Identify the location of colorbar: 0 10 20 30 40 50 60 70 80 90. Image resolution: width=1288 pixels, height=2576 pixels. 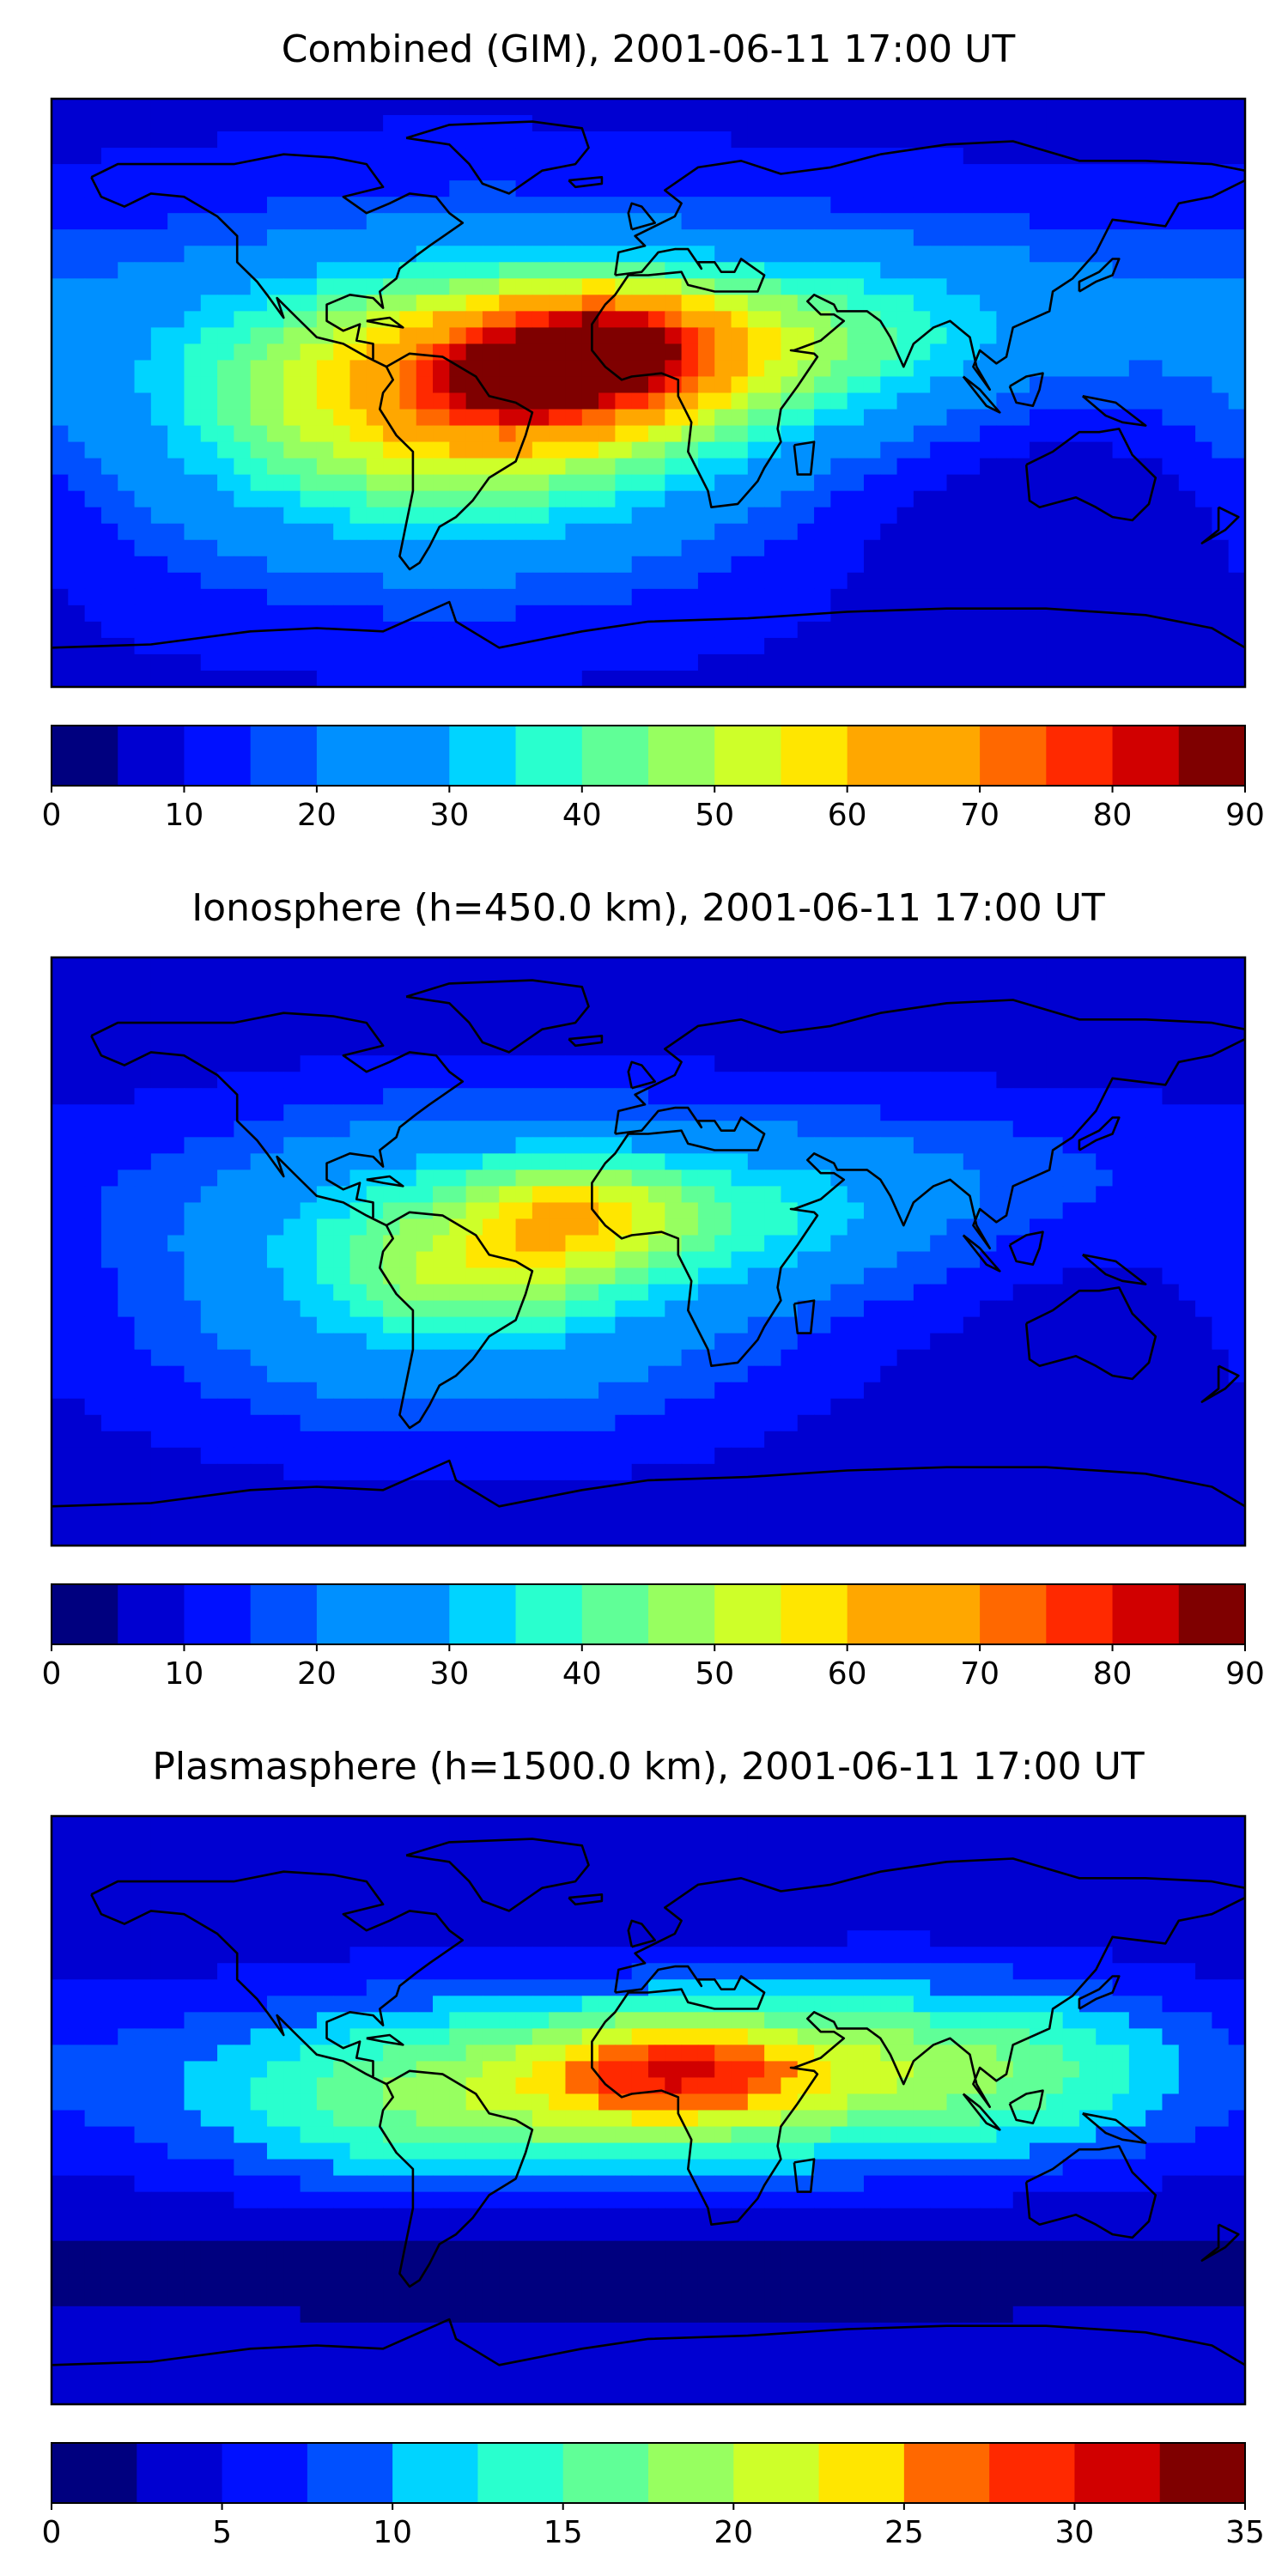
(653, 779).